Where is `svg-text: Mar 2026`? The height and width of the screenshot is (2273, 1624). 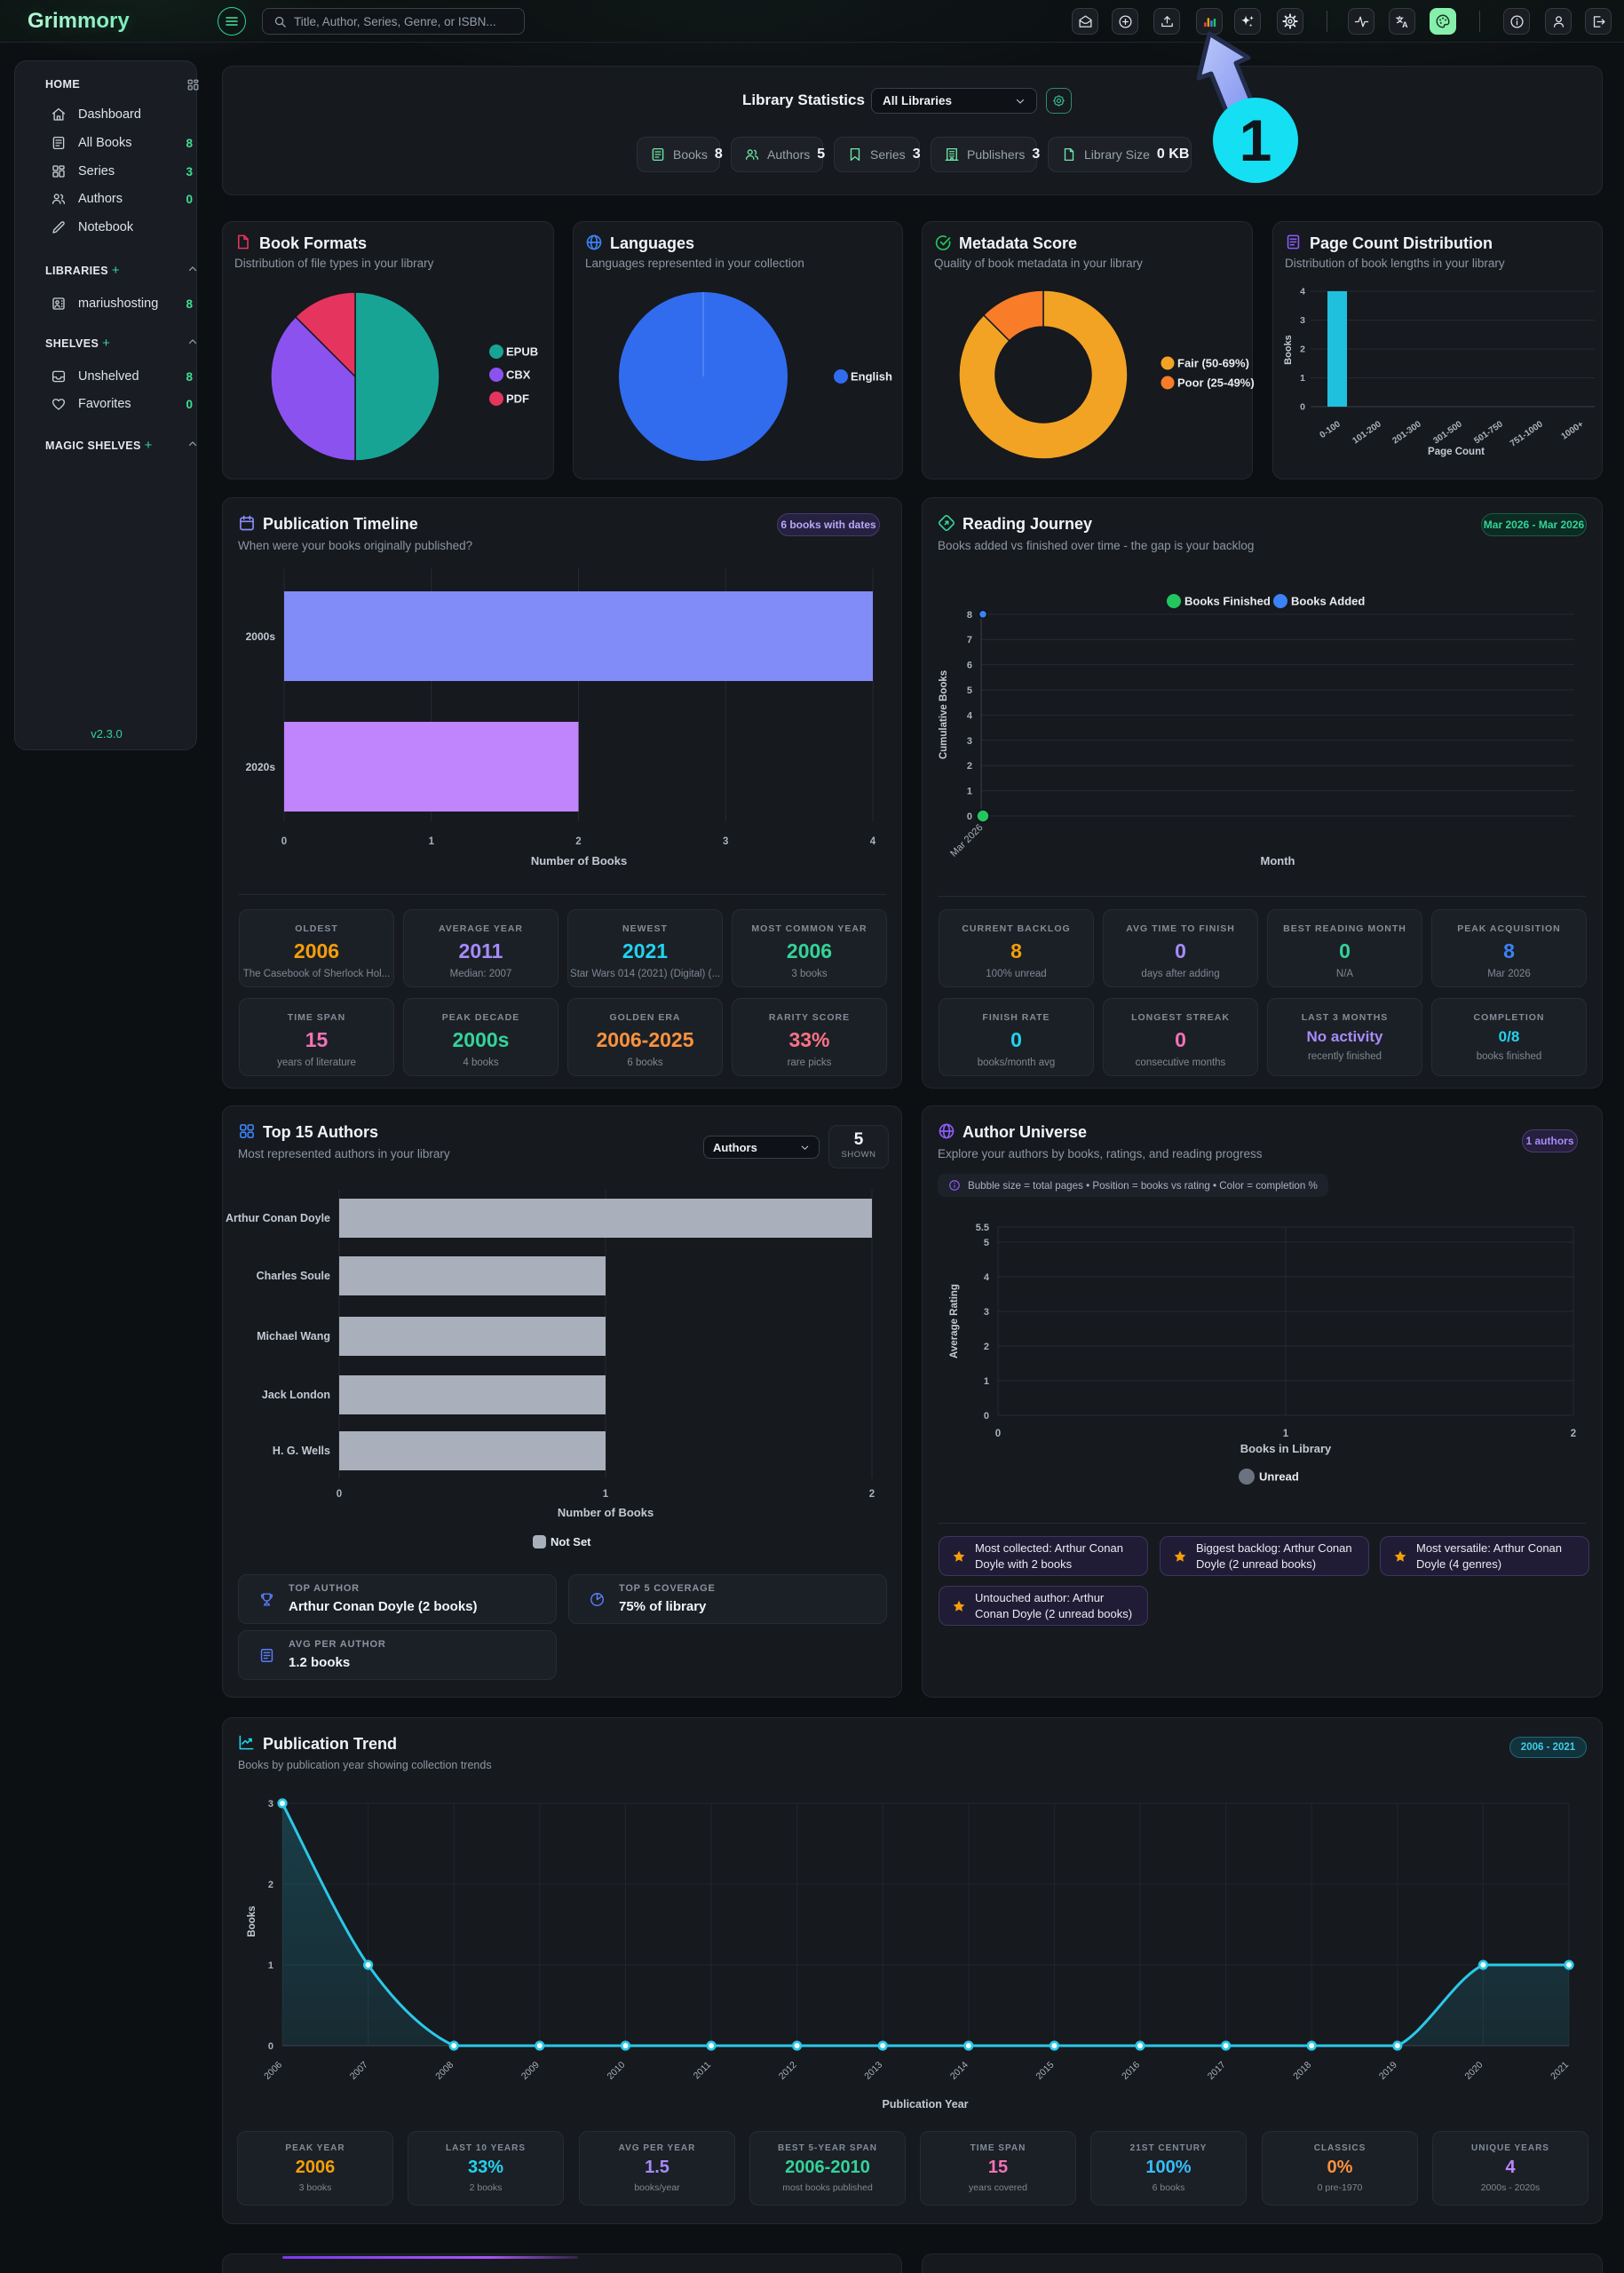 svg-text: Mar 2026 is located at coordinates (966, 841).